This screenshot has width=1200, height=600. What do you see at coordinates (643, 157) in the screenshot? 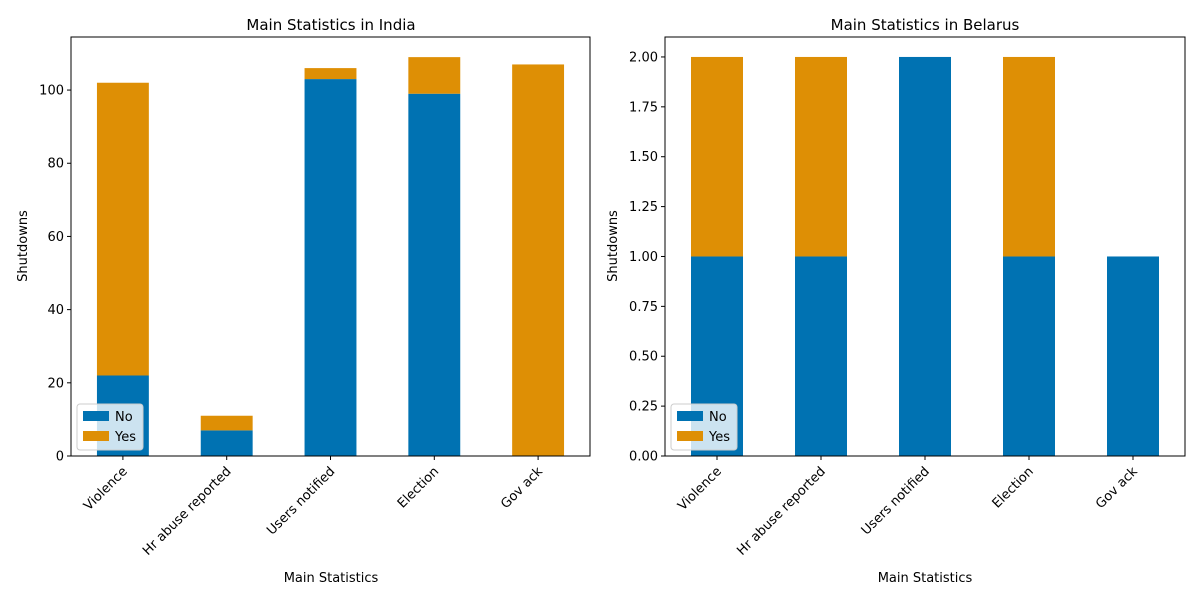
I see `y-tick-label: 1.50` at bounding box center [643, 157].